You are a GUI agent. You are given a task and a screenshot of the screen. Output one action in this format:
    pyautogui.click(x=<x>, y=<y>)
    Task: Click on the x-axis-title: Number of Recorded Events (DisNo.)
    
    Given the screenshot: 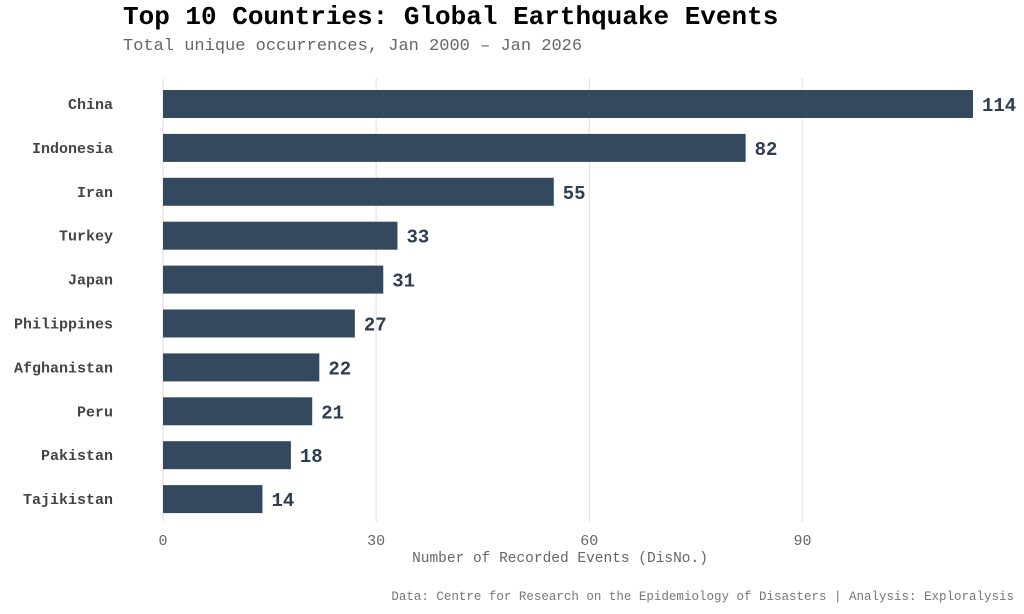 What is the action you would take?
    pyautogui.click(x=560, y=559)
    